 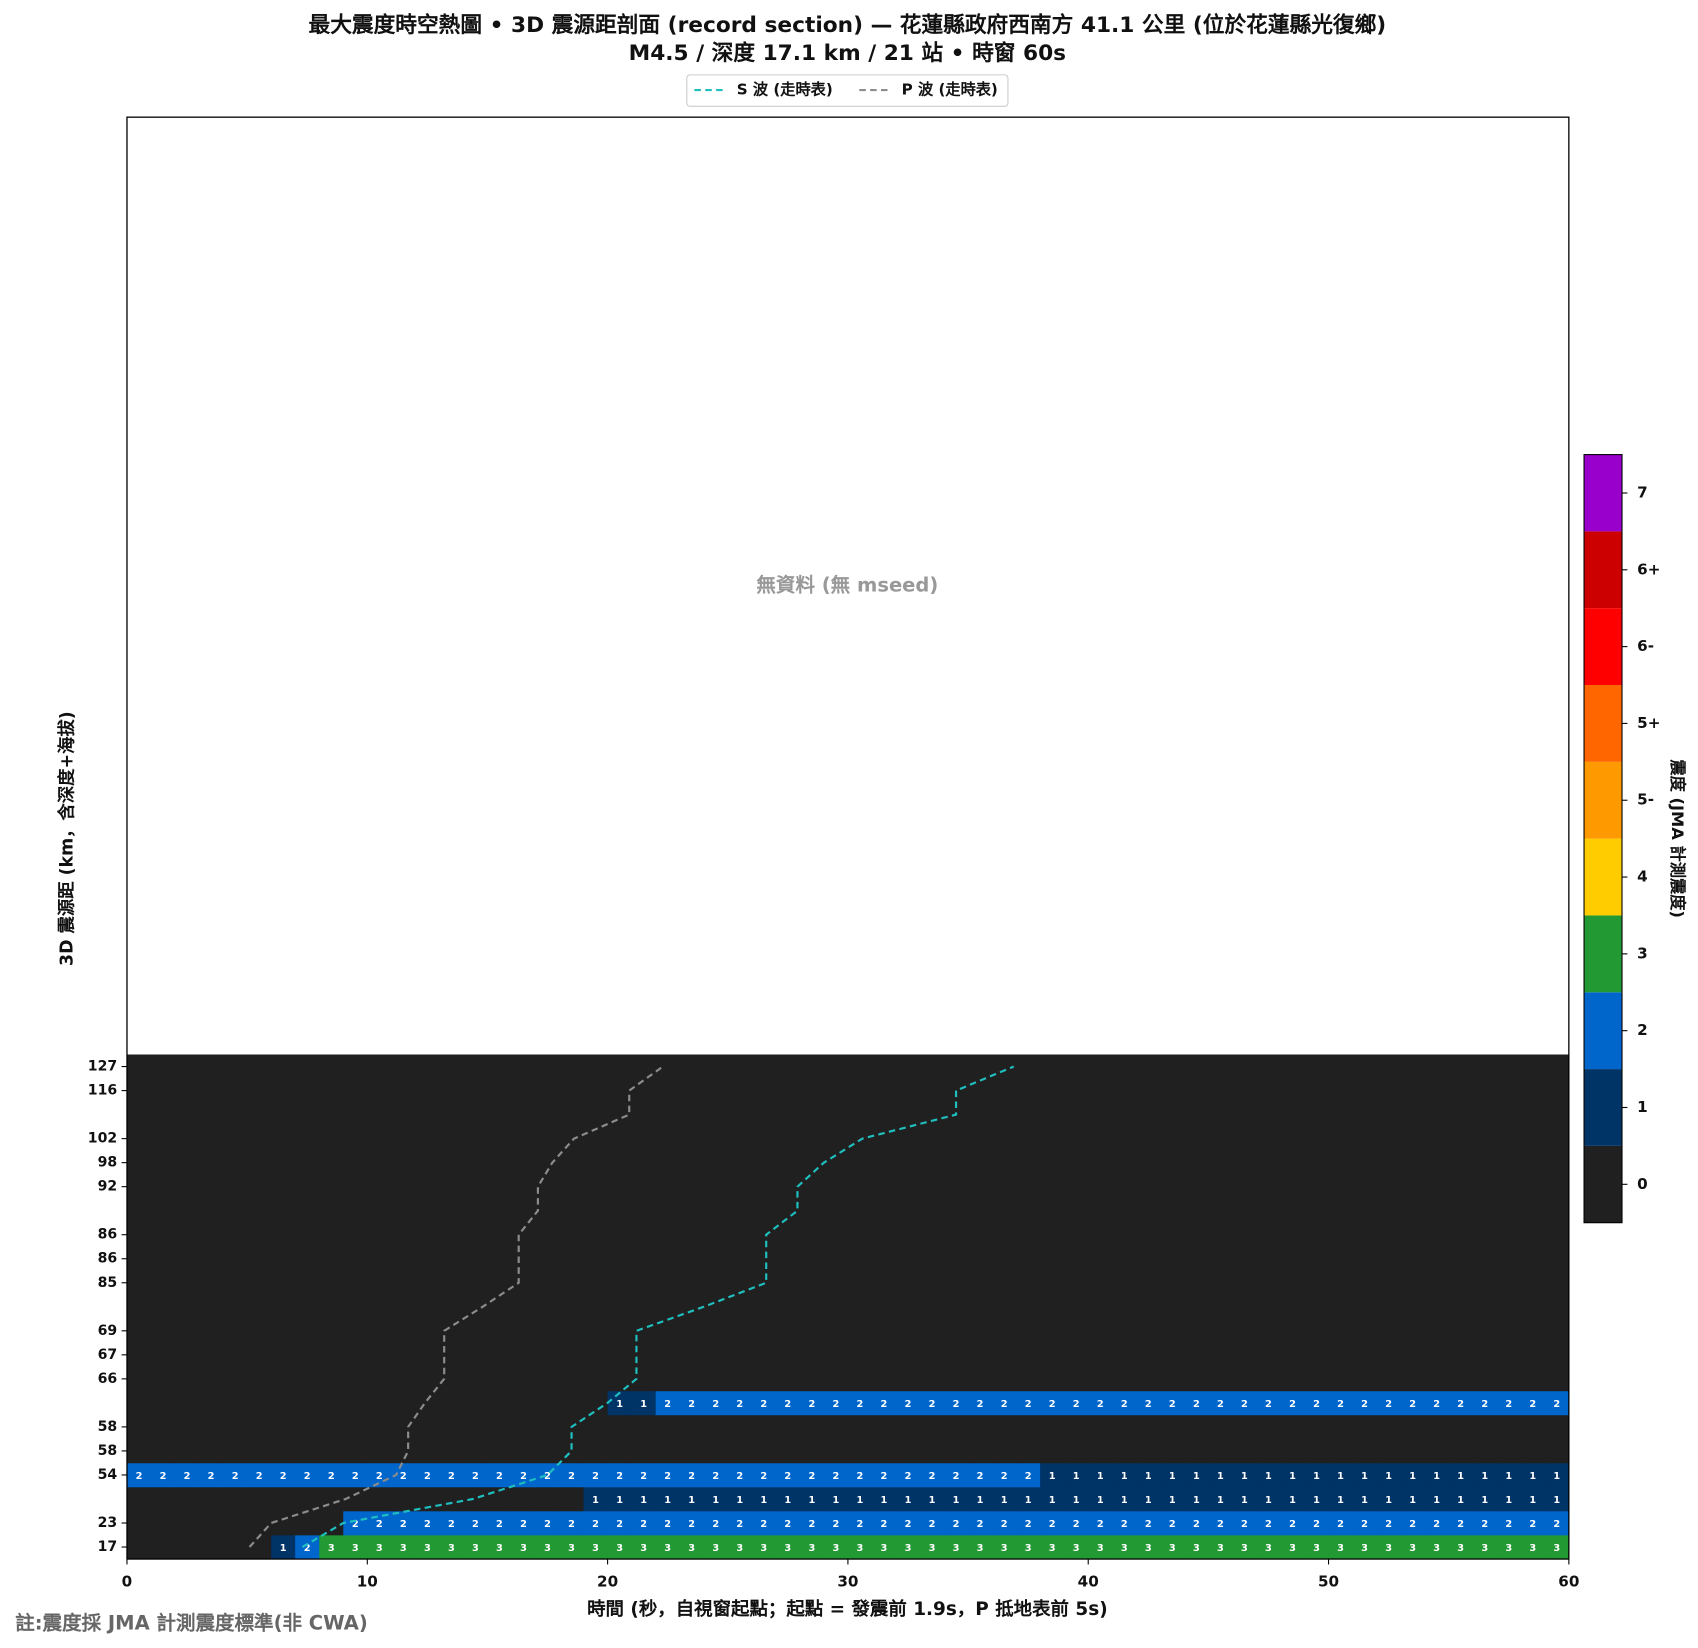 What do you see at coordinates (108, 1163) in the screenshot?
I see `y-tick-label: 98` at bounding box center [108, 1163].